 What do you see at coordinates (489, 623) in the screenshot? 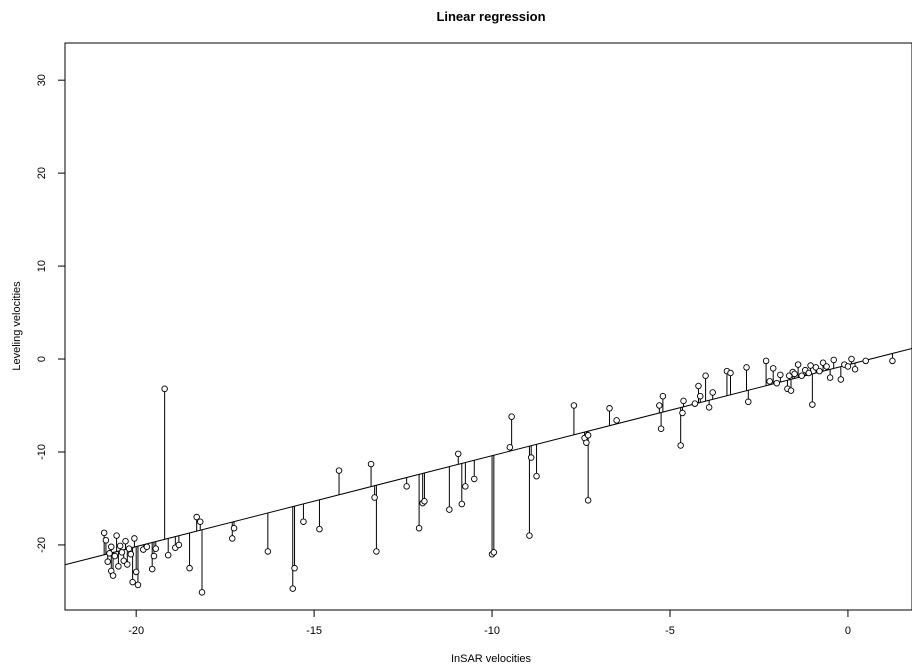
I see `x-axis: -20 -15 -10 -5 0` at bounding box center [489, 623].